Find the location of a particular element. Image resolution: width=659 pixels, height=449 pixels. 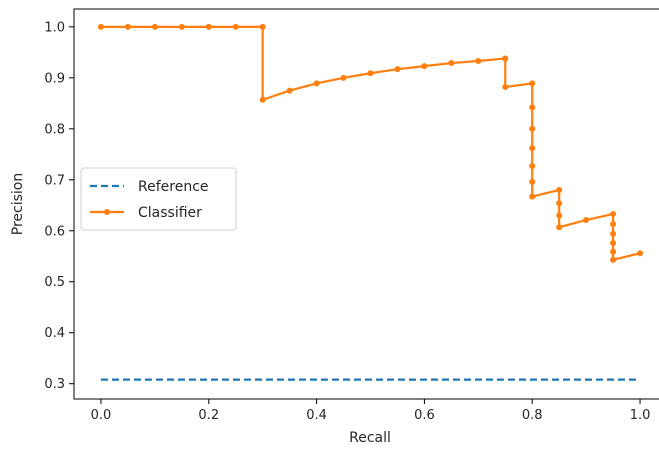

legend-classifier-marker is located at coordinates (107, 212).